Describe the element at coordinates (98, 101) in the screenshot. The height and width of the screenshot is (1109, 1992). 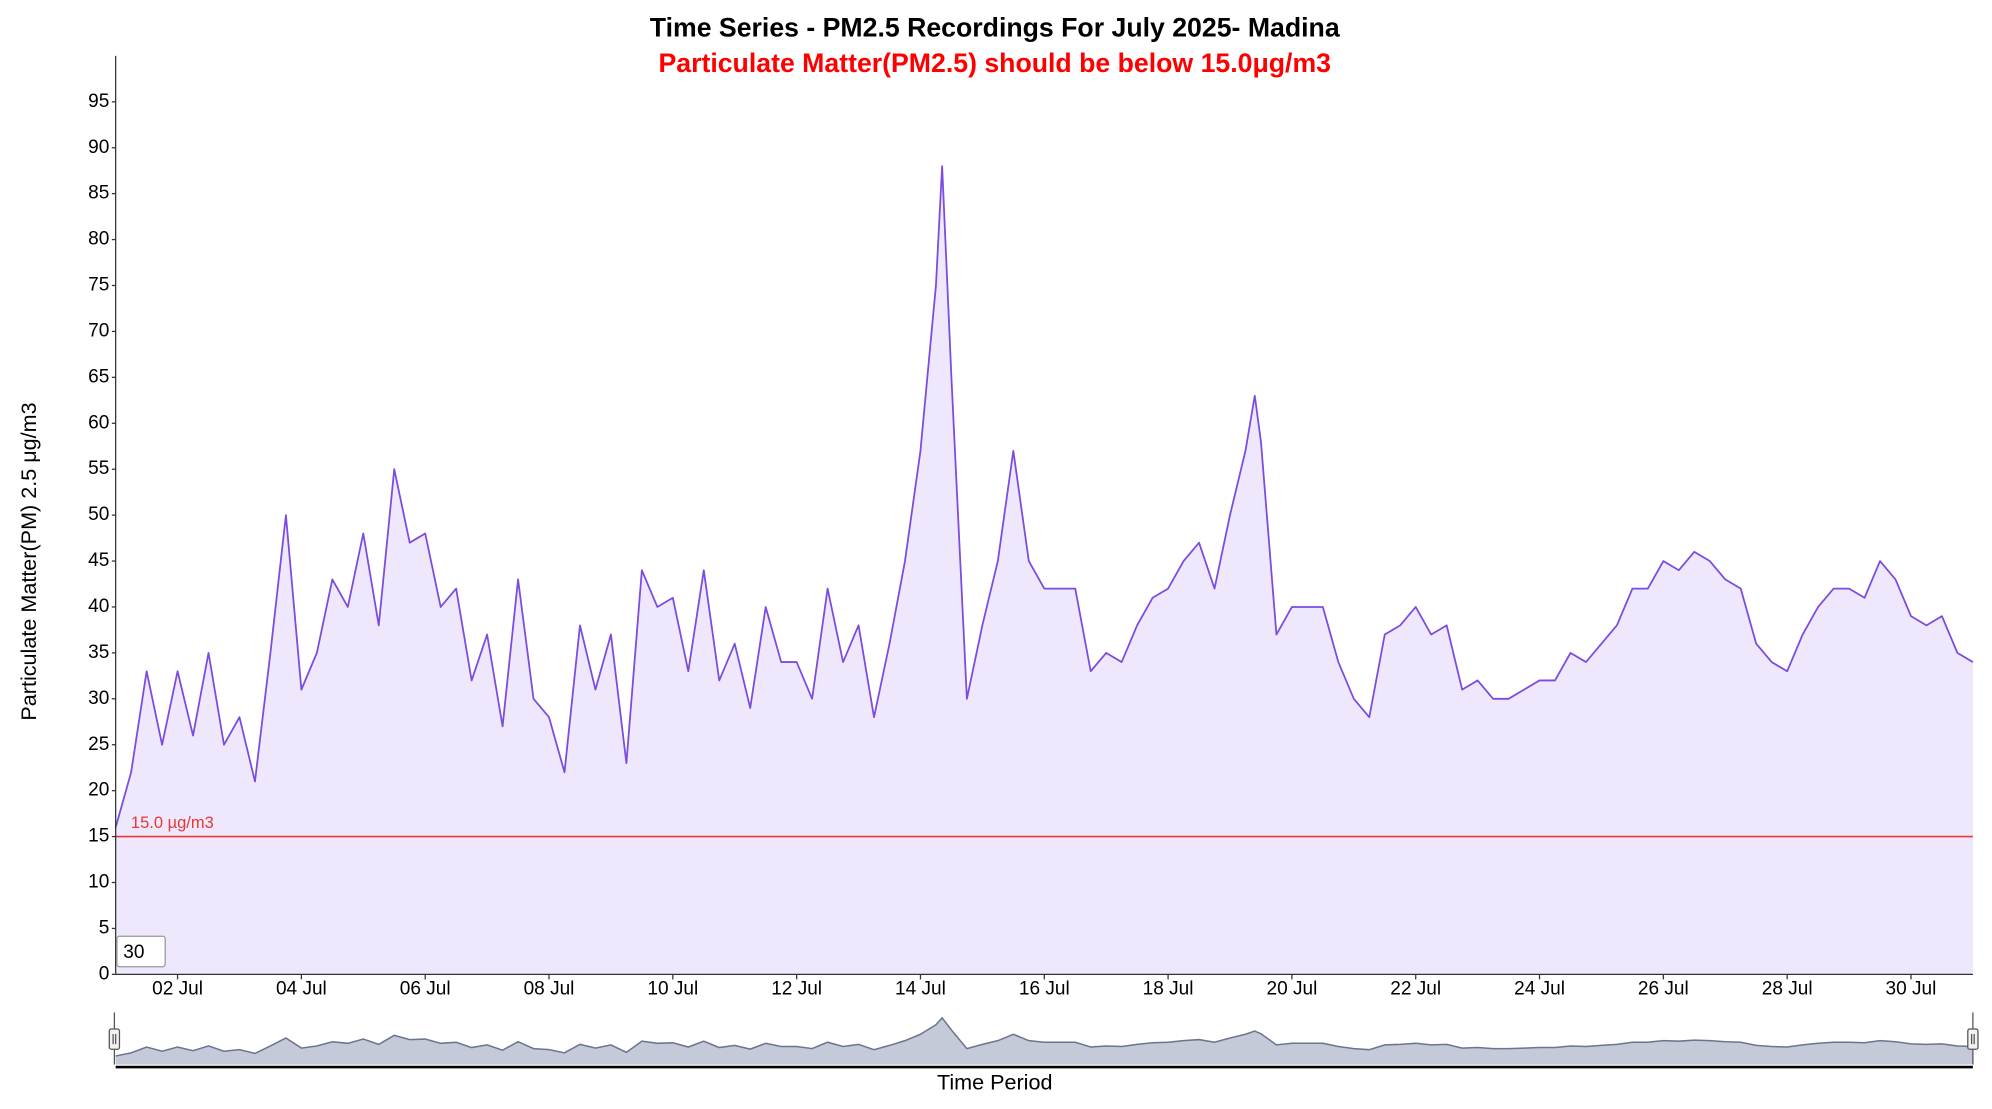
I see `y-tick-label: 95` at that location.